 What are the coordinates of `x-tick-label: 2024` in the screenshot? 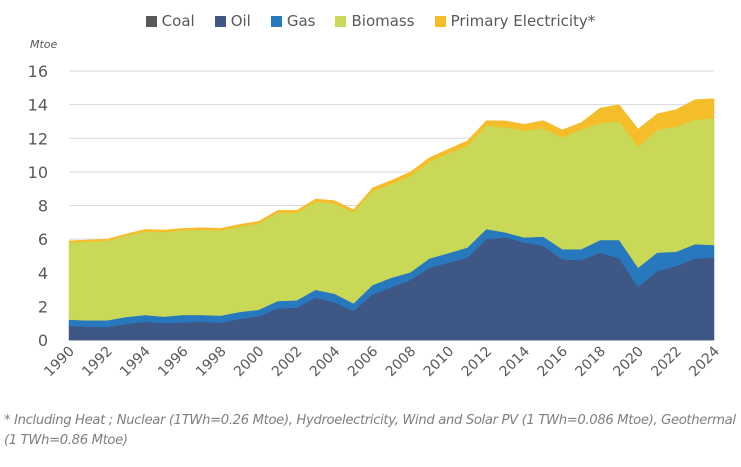 It's located at (704, 361).